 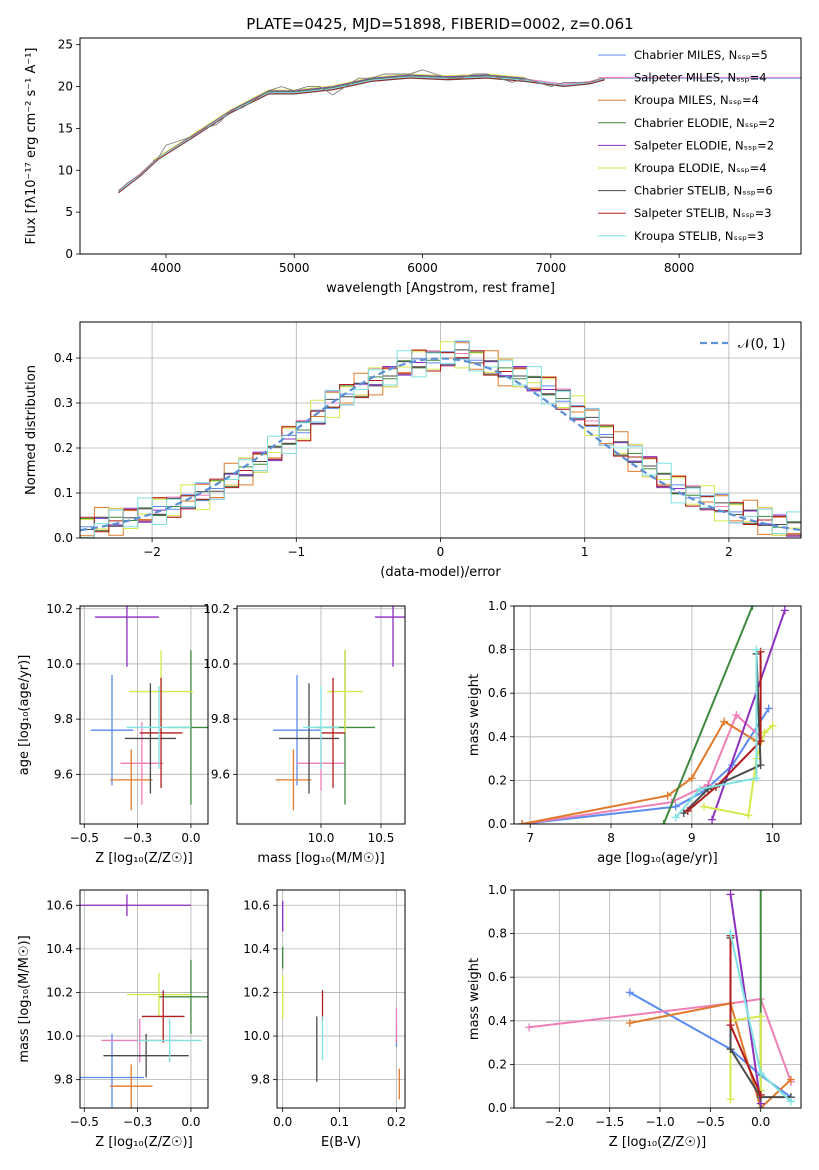 What do you see at coordinates (396, 1122) in the screenshot?
I see `mass-vs-EBV-xtick-label: 0.2` at bounding box center [396, 1122].